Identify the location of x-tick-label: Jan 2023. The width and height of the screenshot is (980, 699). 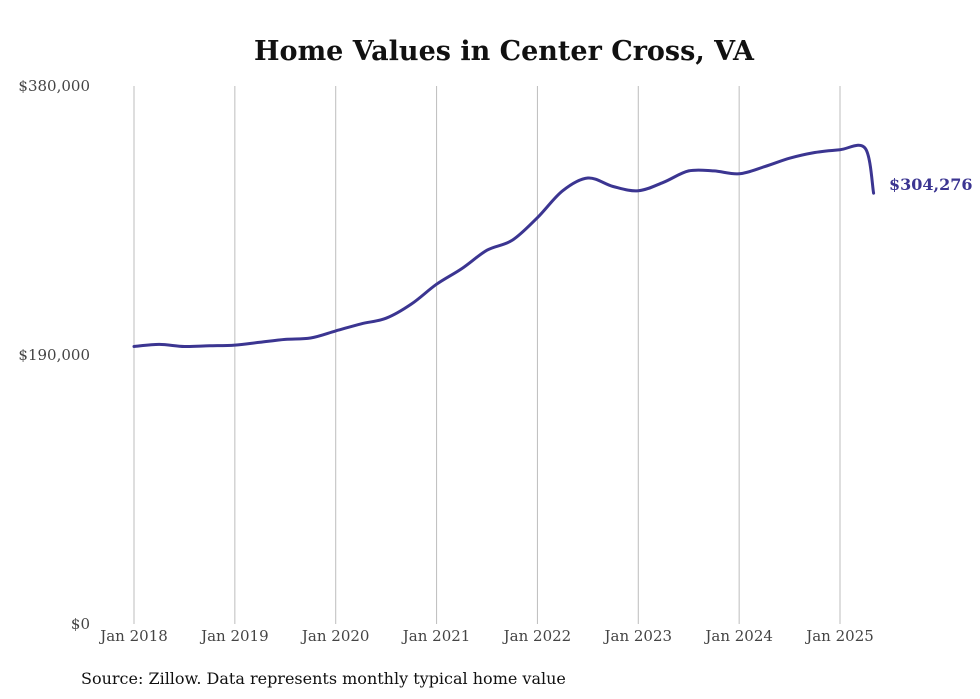
(638, 636).